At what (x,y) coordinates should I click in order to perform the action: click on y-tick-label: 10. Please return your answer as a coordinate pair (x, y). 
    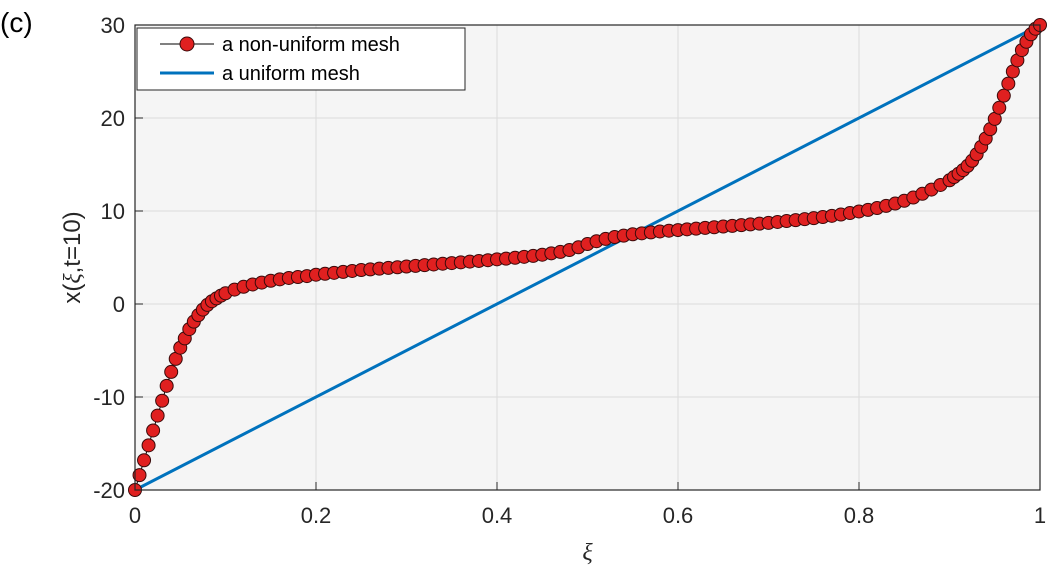
    Looking at the image, I should click on (113, 211).